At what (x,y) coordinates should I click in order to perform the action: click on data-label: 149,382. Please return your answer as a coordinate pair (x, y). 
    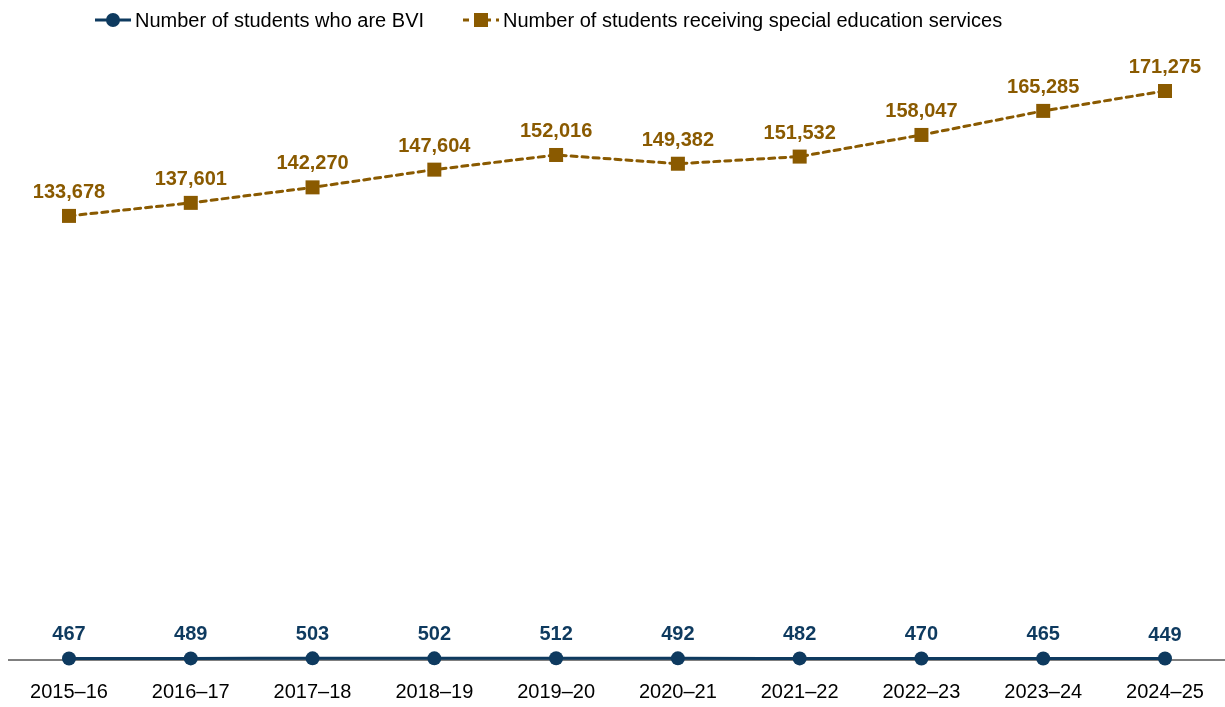
    Looking at the image, I should click on (678, 138).